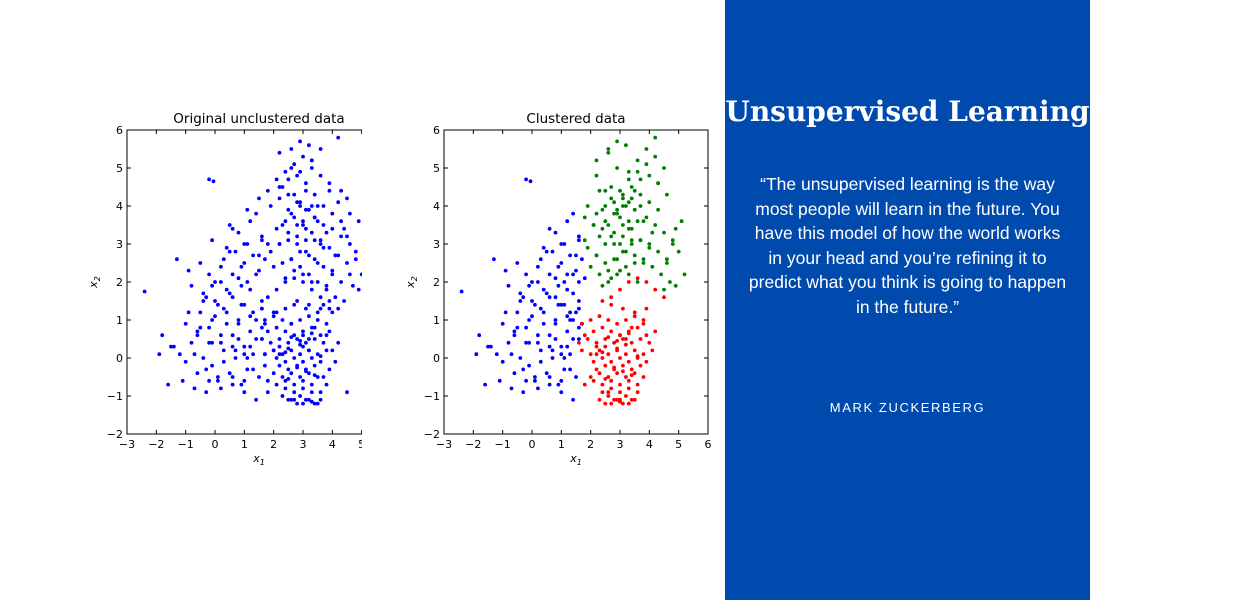 The height and width of the screenshot is (600, 1250). Describe the element at coordinates (503, 444) in the screenshot. I see `x-tick-label: −1` at that location.